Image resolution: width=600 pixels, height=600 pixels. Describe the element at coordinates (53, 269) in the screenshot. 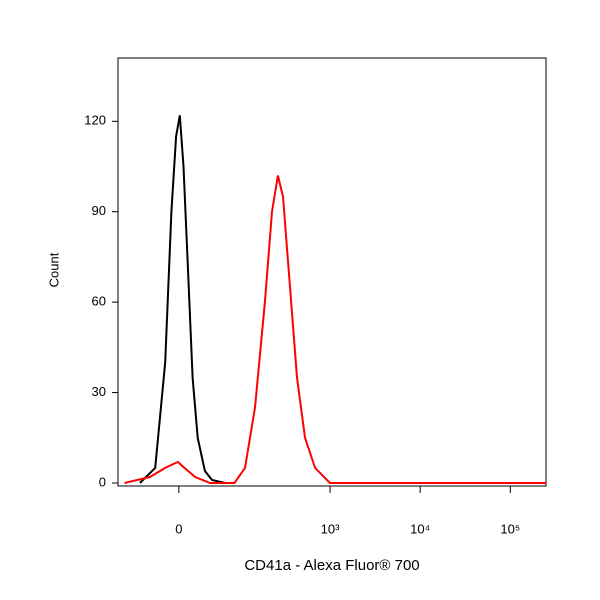

I see `y-axis-label: Count` at that location.